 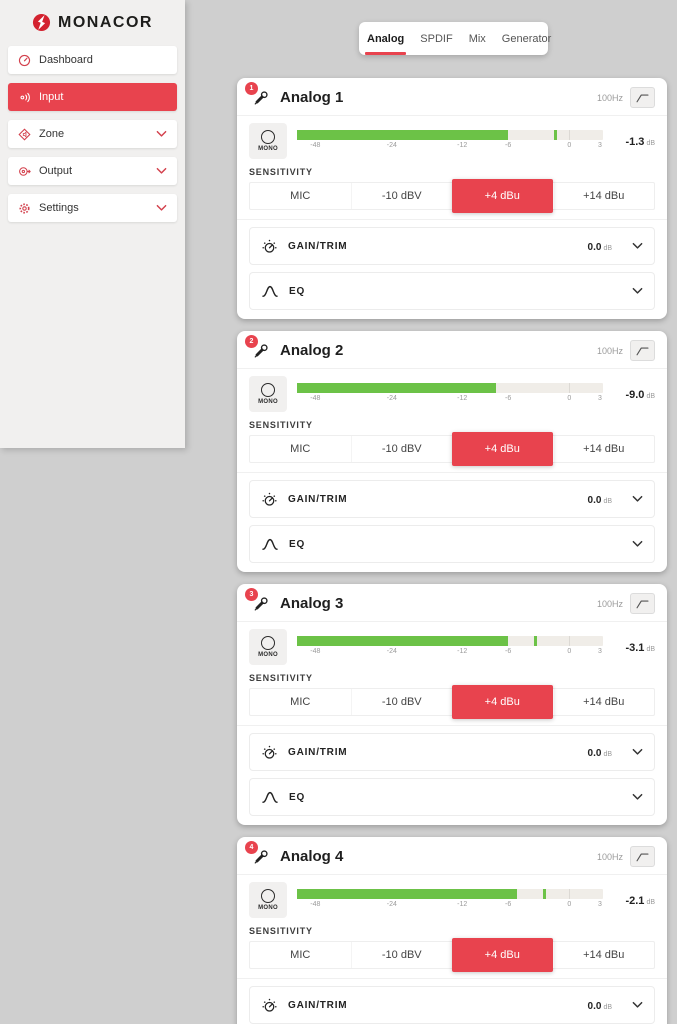 I want to click on meter-zero-tick, so click(x=569, y=387).